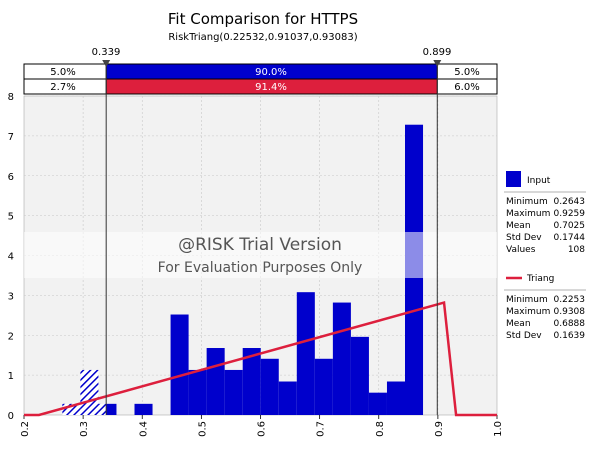 This screenshot has width=591, height=450. Describe the element at coordinates (260, 245) in the screenshot. I see `watermark-line-1: @RISK Trial Version` at that location.